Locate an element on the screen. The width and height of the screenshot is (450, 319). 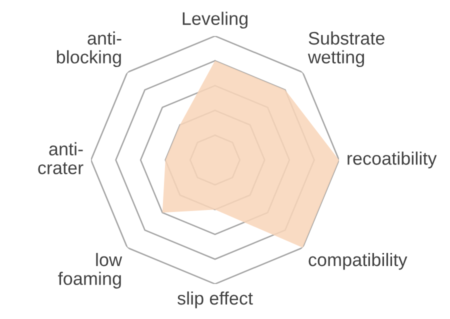
spoke-label: recoatibility is located at coordinates (392, 160).